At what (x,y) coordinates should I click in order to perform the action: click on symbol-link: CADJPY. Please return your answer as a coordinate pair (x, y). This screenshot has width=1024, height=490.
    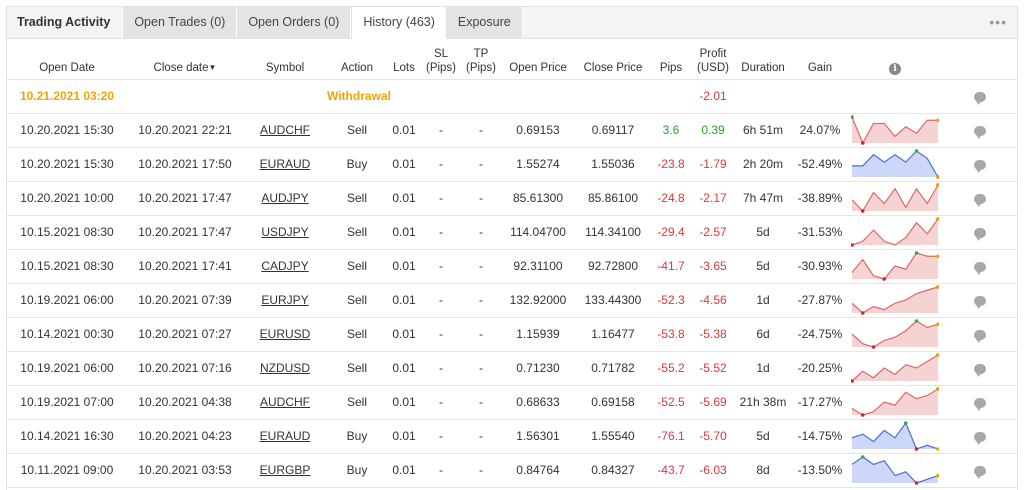
    Looking at the image, I should click on (285, 266).